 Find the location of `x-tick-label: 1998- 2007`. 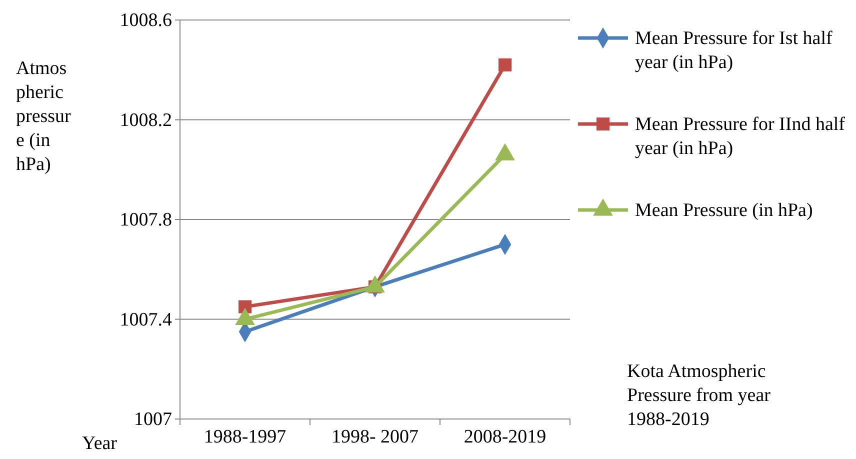

x-tick-label: 1998- 2007 is located at coordinates (375, 437).